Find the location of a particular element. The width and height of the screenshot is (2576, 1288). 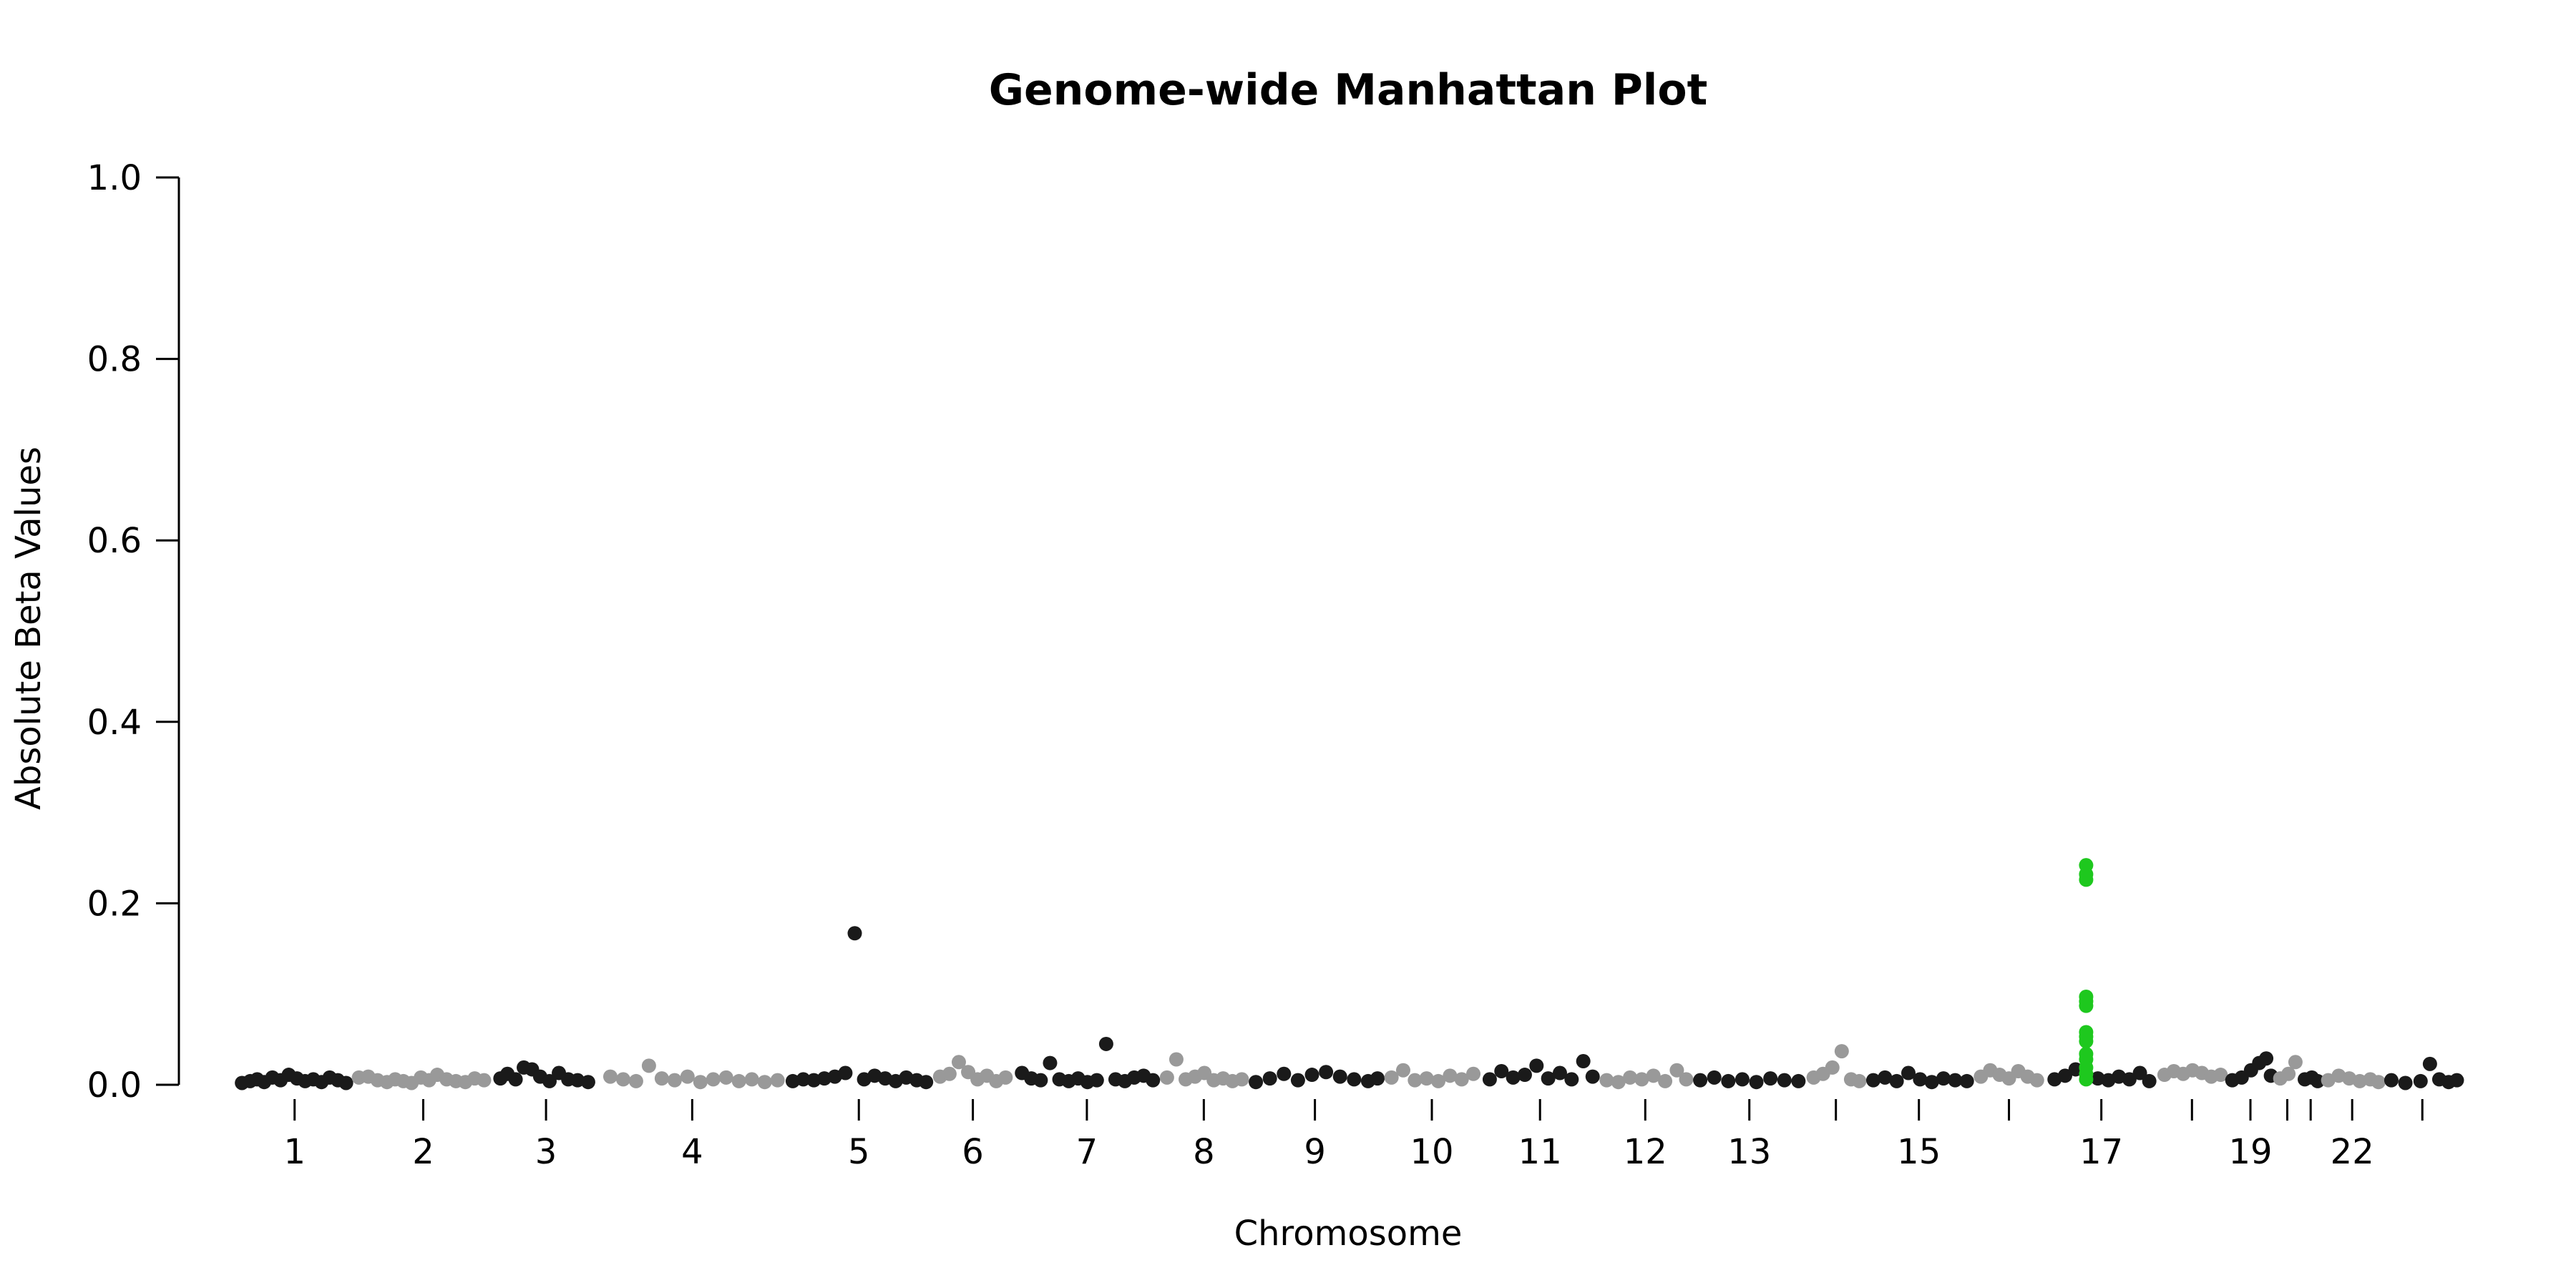

x-tick-label-chr-9: 9 is located at coordinates (1315, 1152).